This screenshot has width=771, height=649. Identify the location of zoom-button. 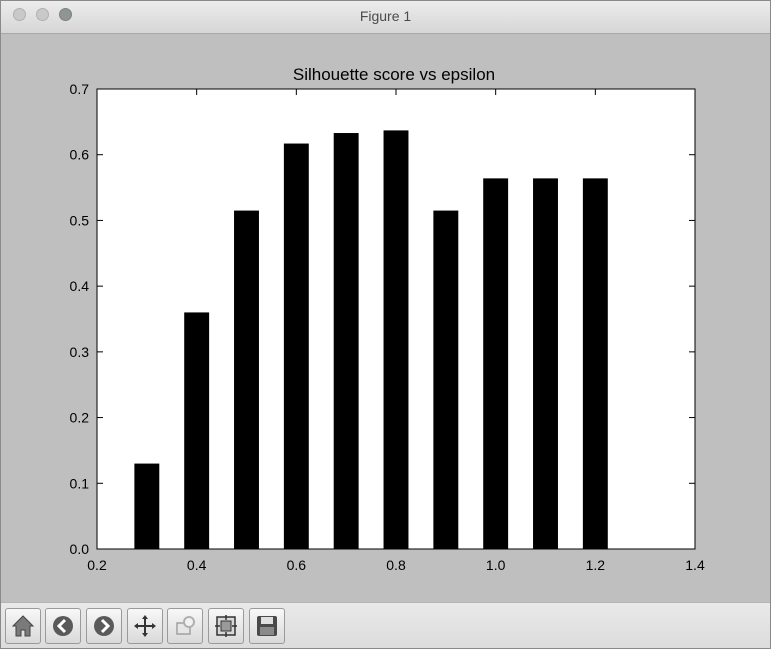
(185, 626).